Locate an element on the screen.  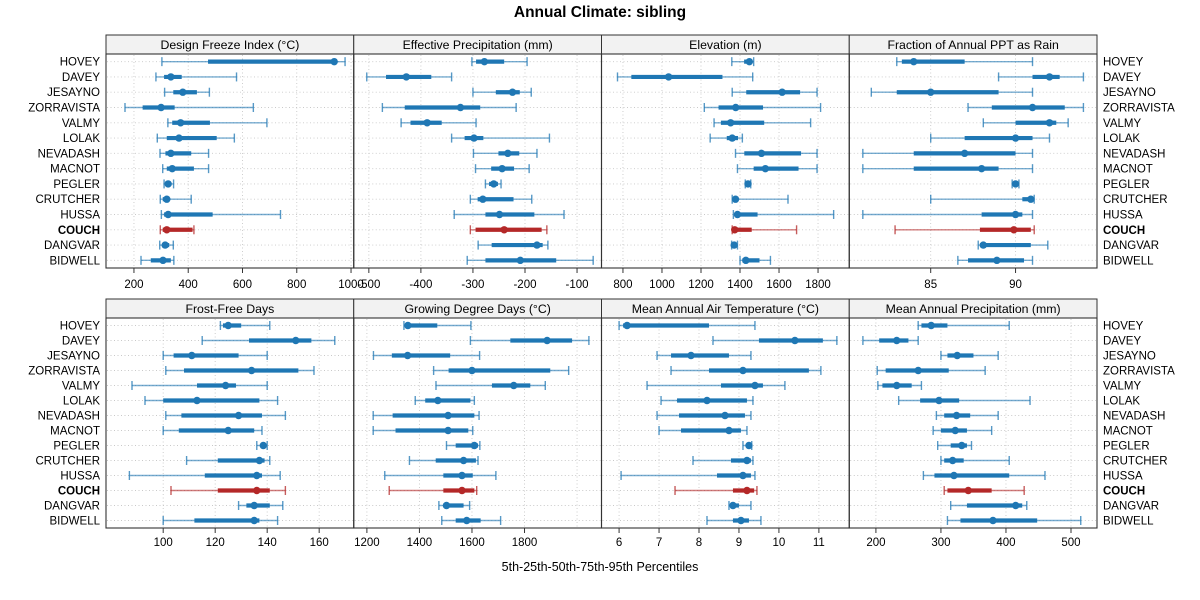
panel-growing-degree-days-c: Growing Degree Days (°C) 1200 1400 1600 1800 is located at coordinates (478, 423).